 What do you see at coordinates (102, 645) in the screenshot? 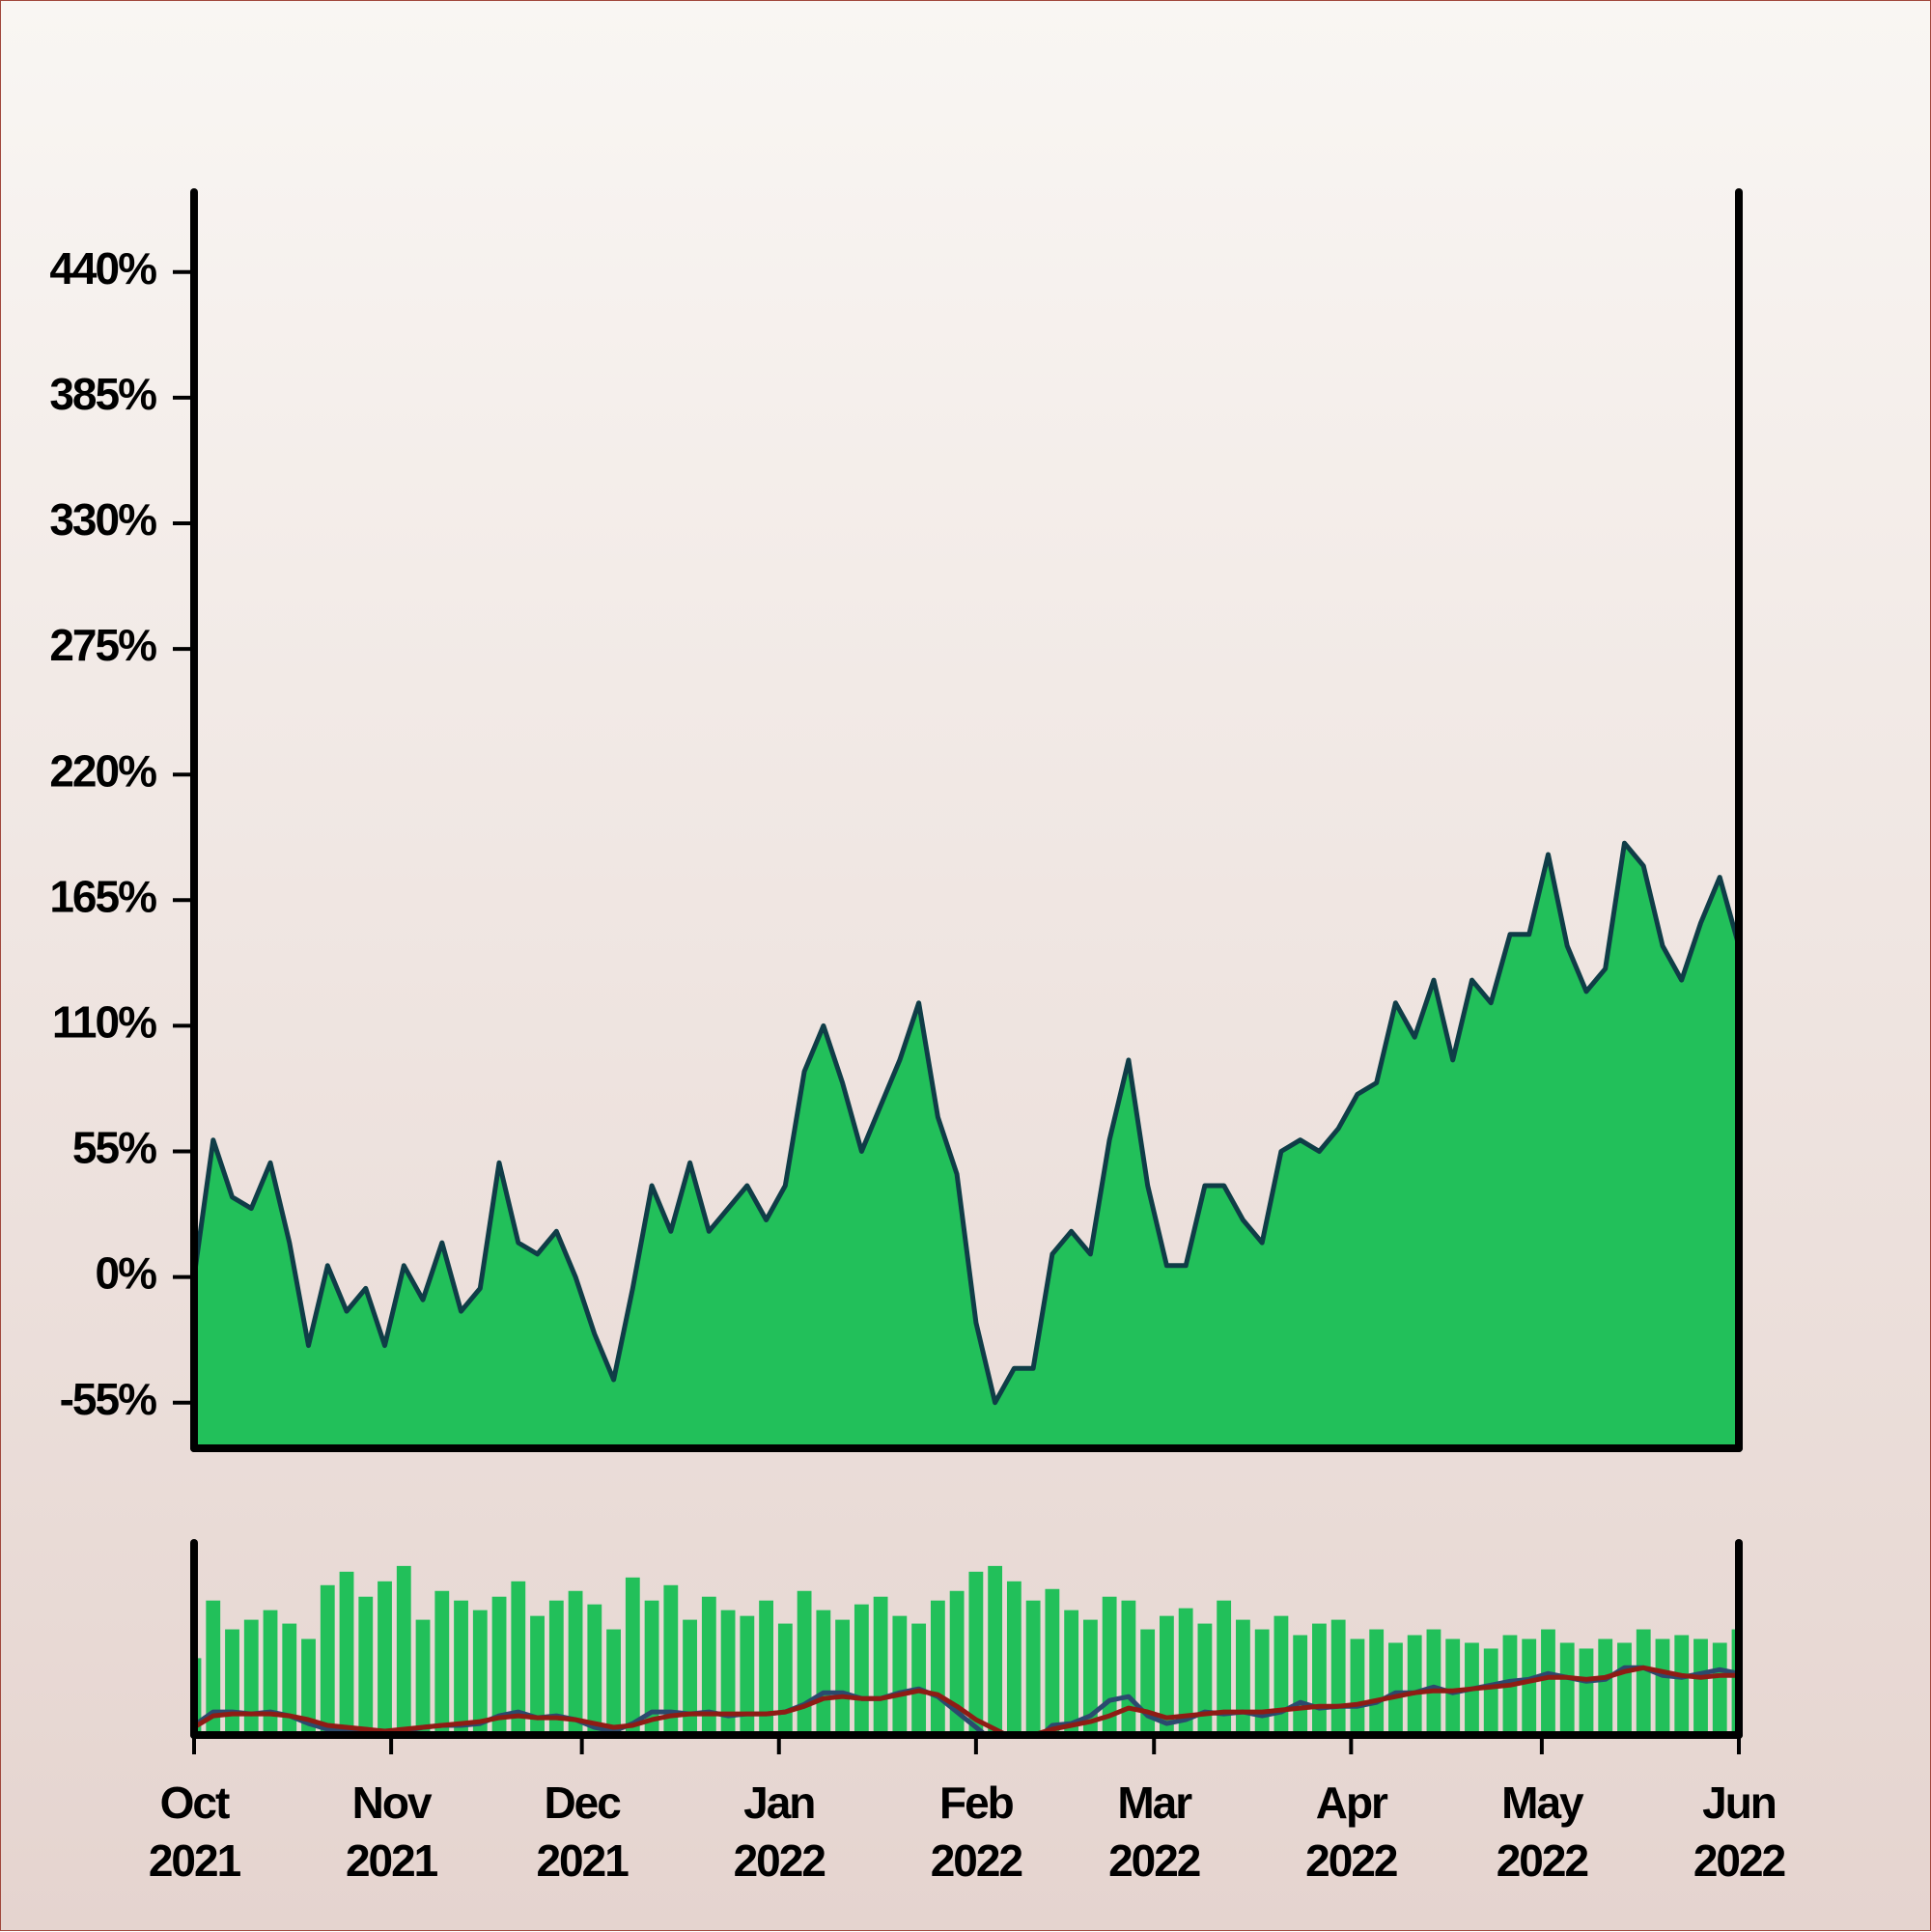
I see `y-tick-label: 275%` at bounding box center [102, 645].